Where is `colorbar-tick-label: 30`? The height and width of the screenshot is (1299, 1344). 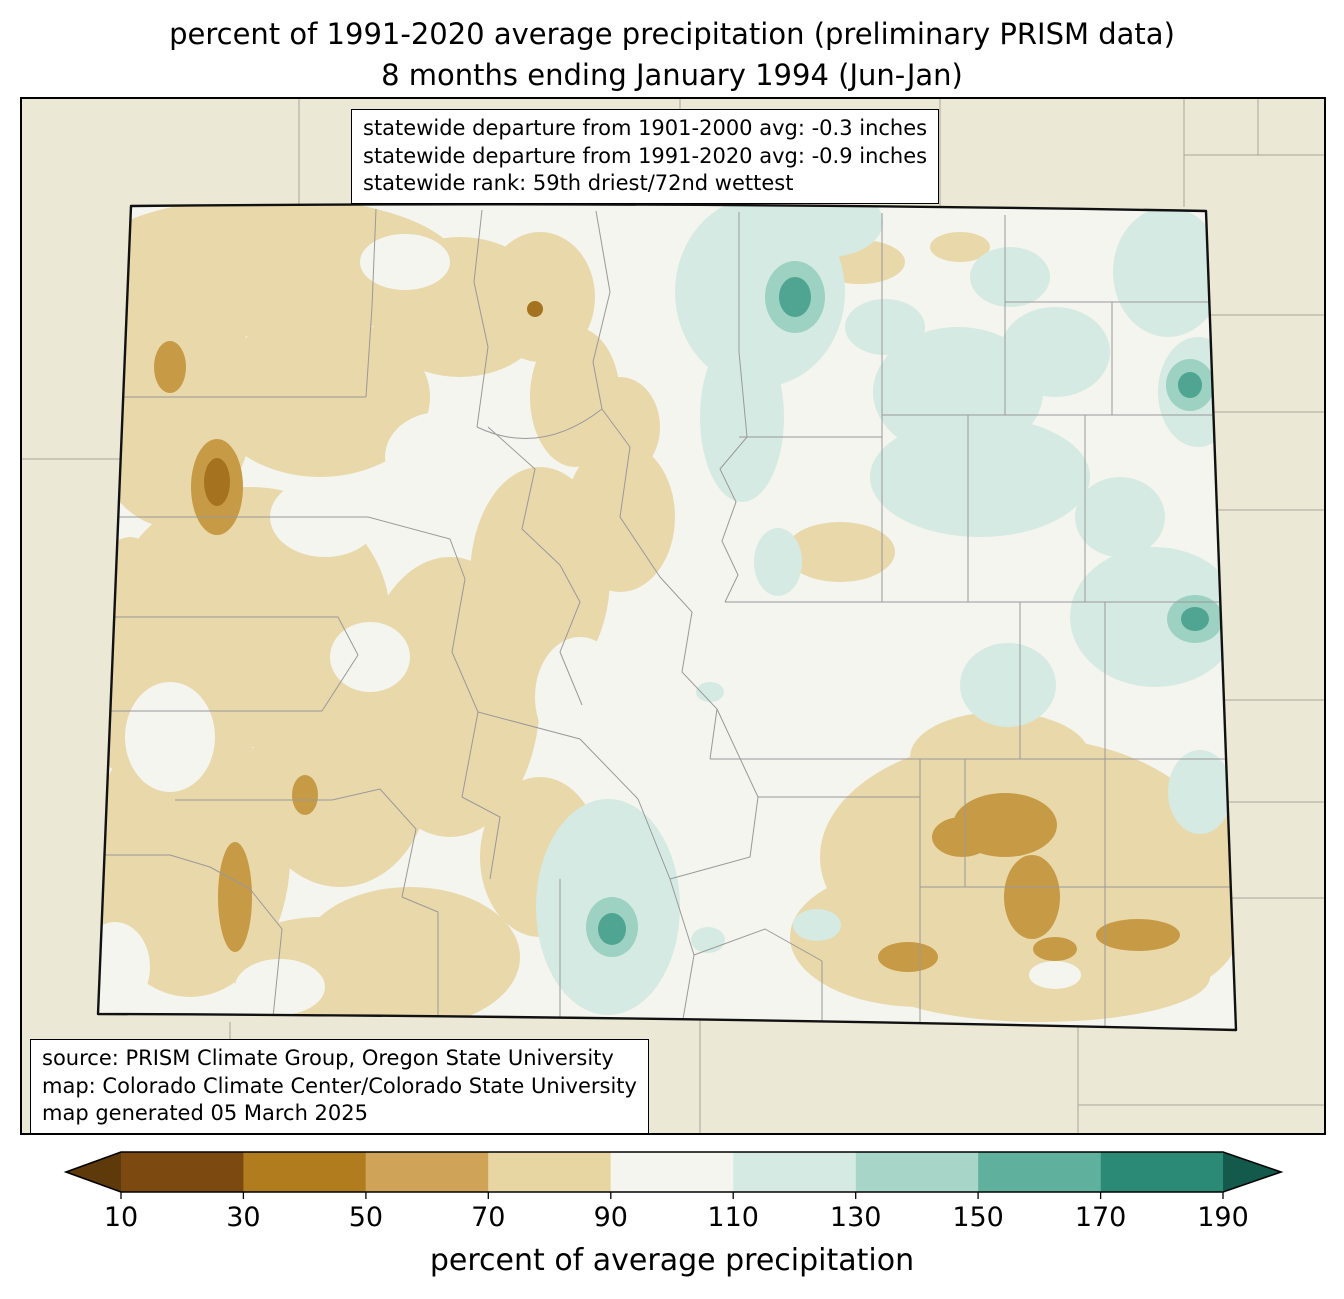
colorbar-tick-label: 30 is located at coordinates (243, 1217).